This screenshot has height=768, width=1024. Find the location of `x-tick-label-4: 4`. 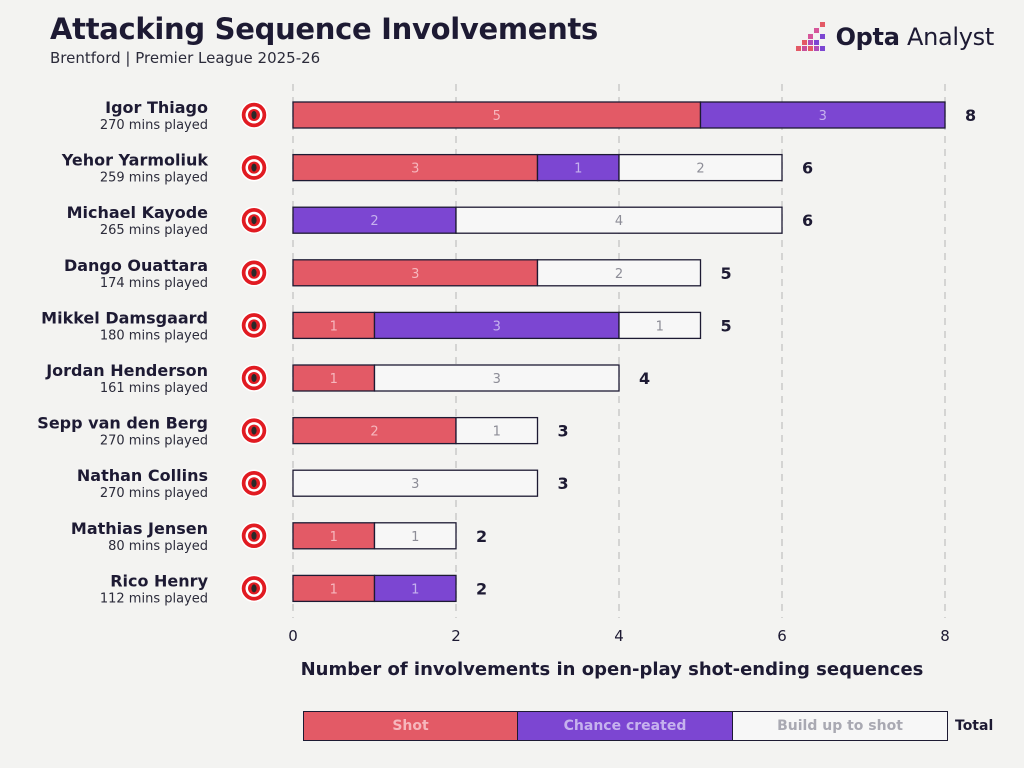

x-tick-label-4: 4 is located at coordinates (619, 636).